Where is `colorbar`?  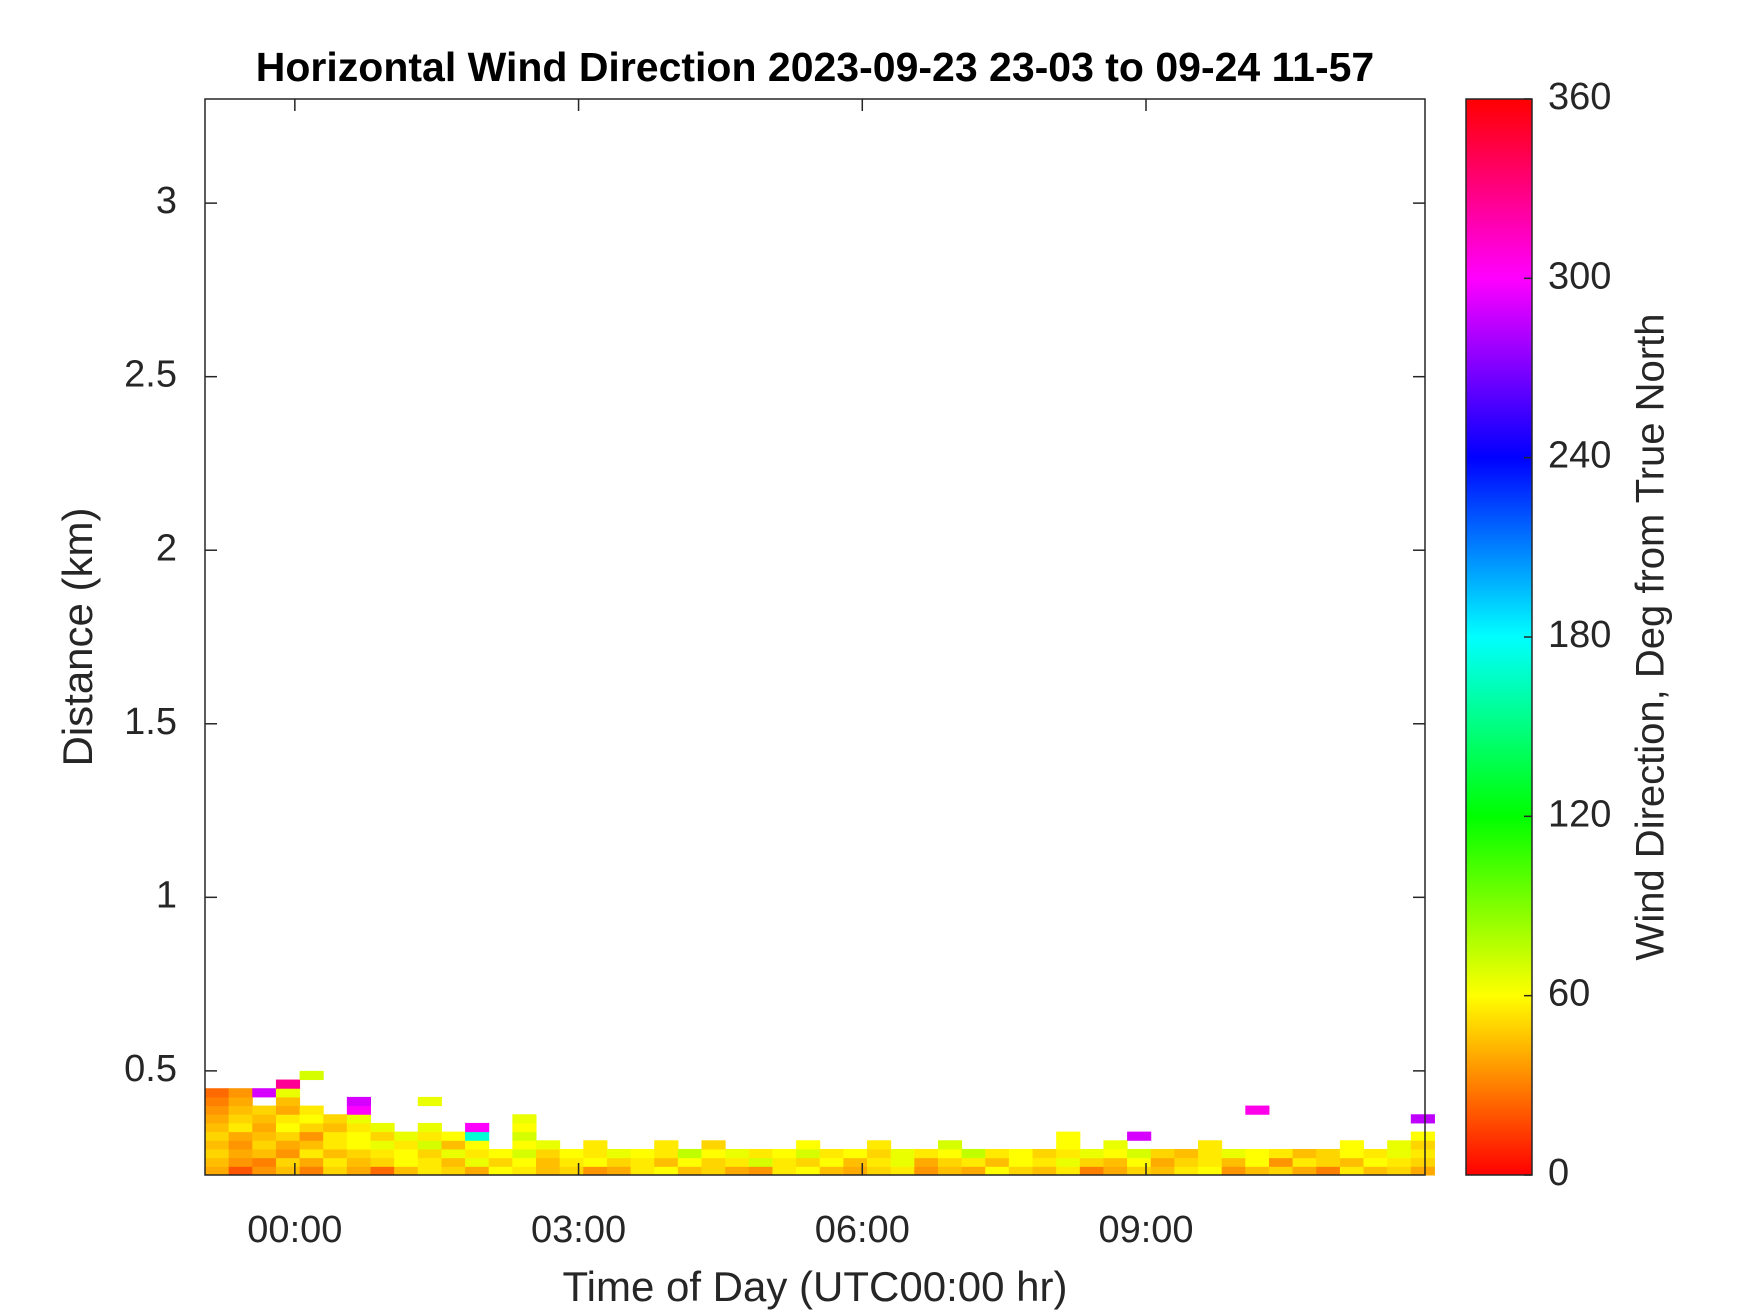 colorbar is located at coordinates (1499, 637).